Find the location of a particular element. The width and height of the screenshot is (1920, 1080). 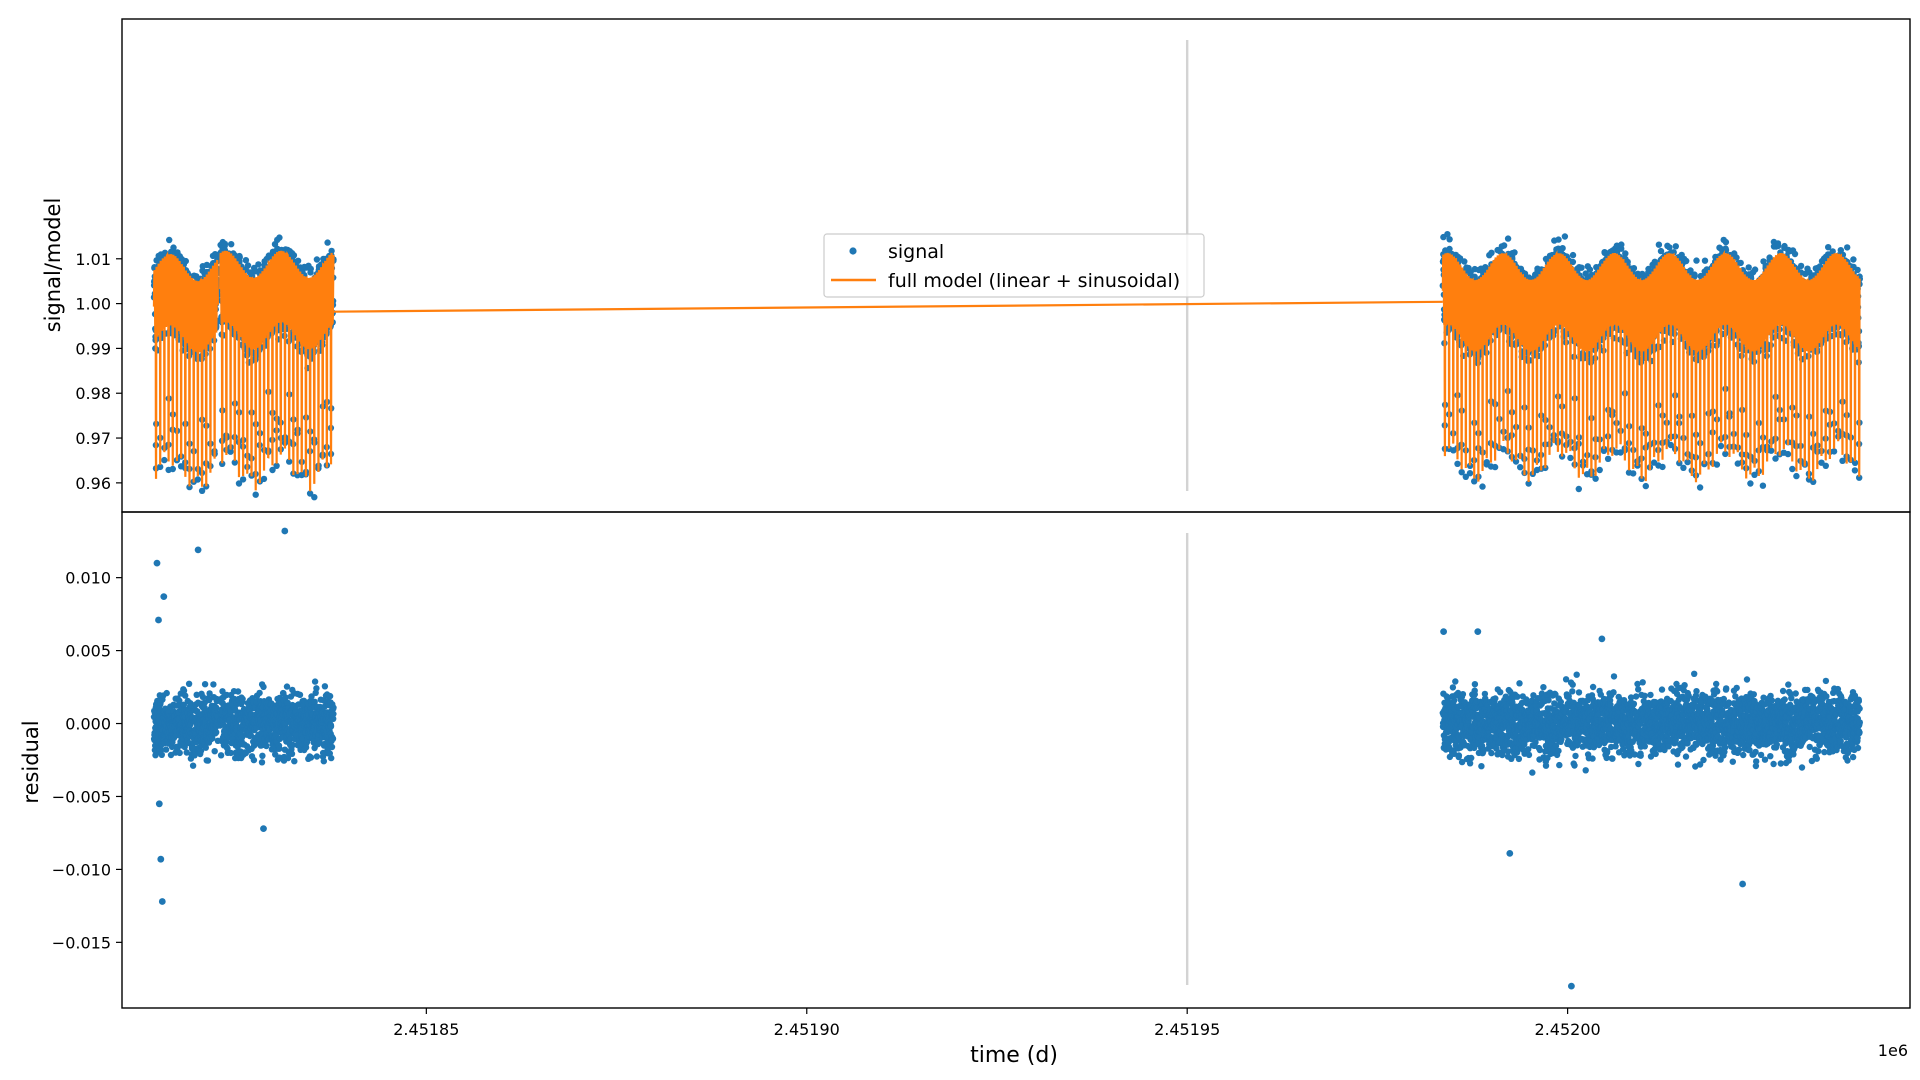

top-y-tick-label: 1.00 is located at coordinates (93, 304).